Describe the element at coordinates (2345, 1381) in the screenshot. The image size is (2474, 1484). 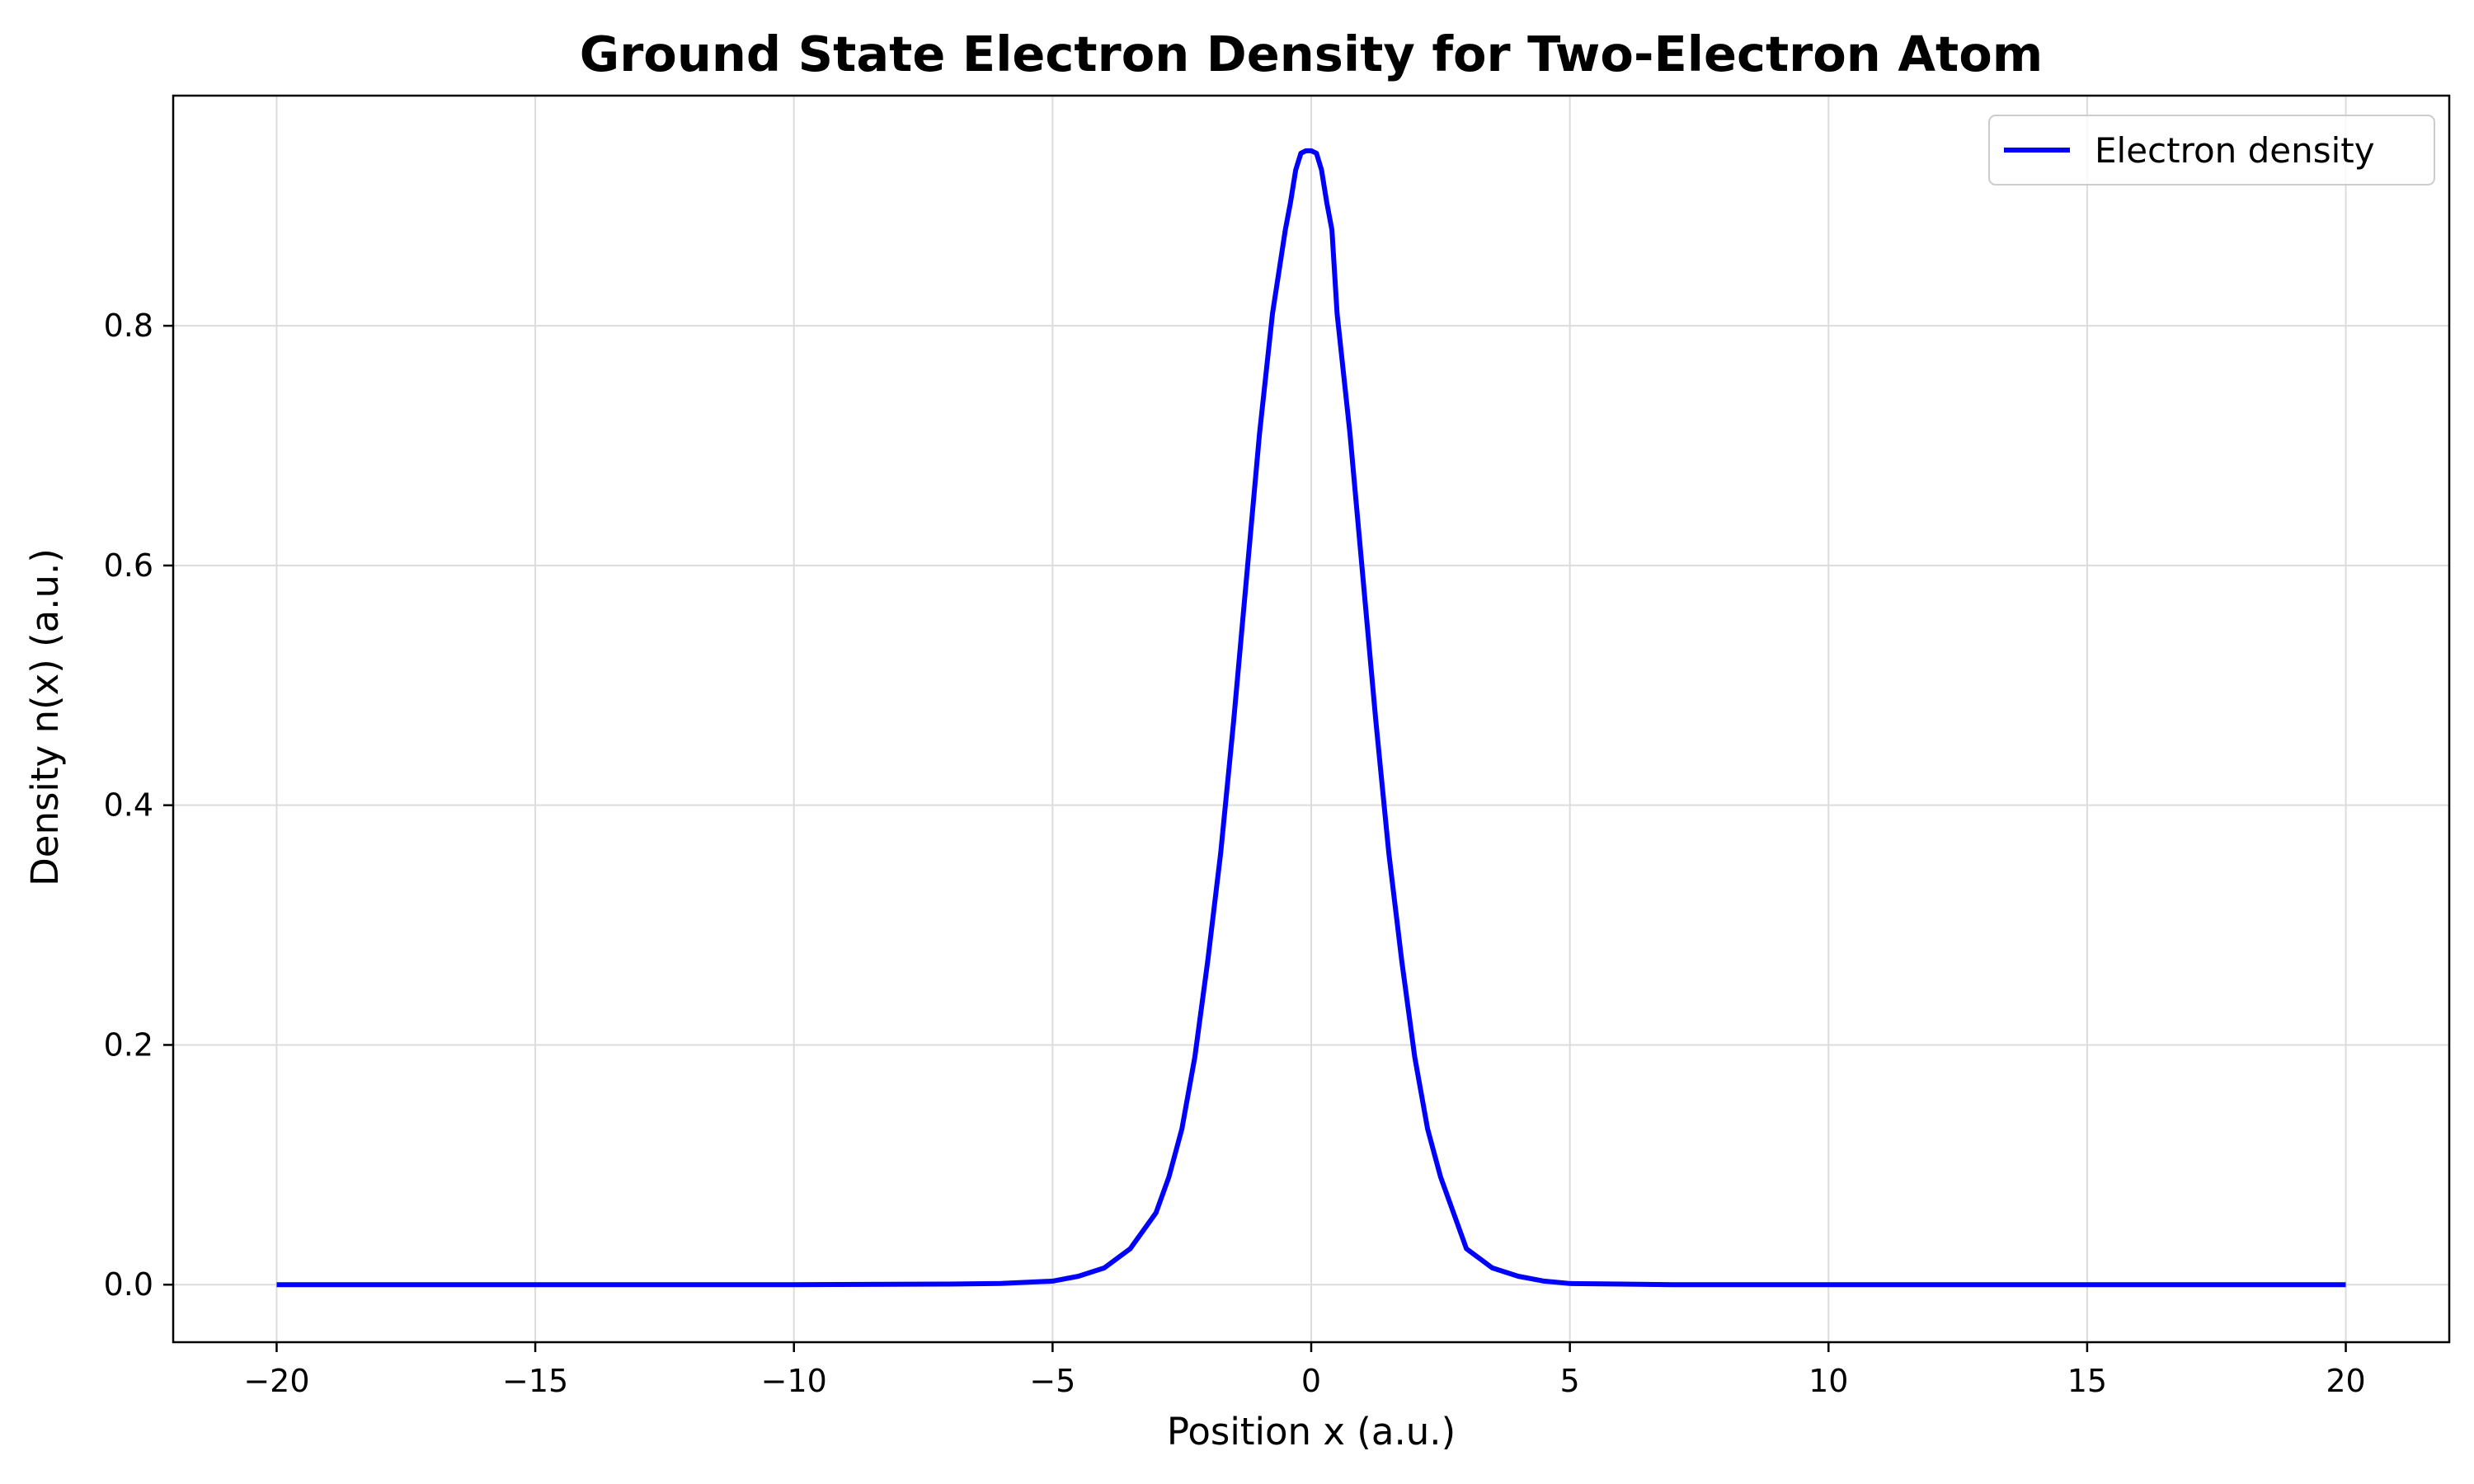
I see `x-tick-label: 20` at that location.